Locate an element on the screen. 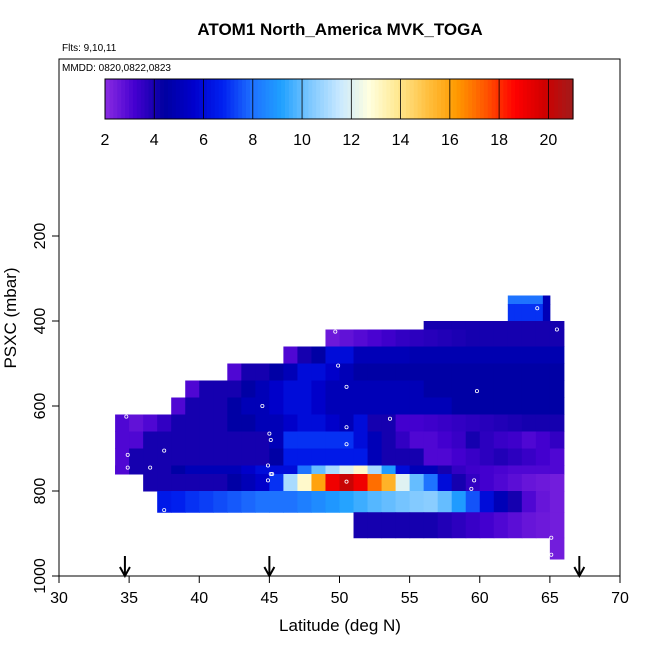  x-tick-label: 50 is located at coordinates (340, 598).